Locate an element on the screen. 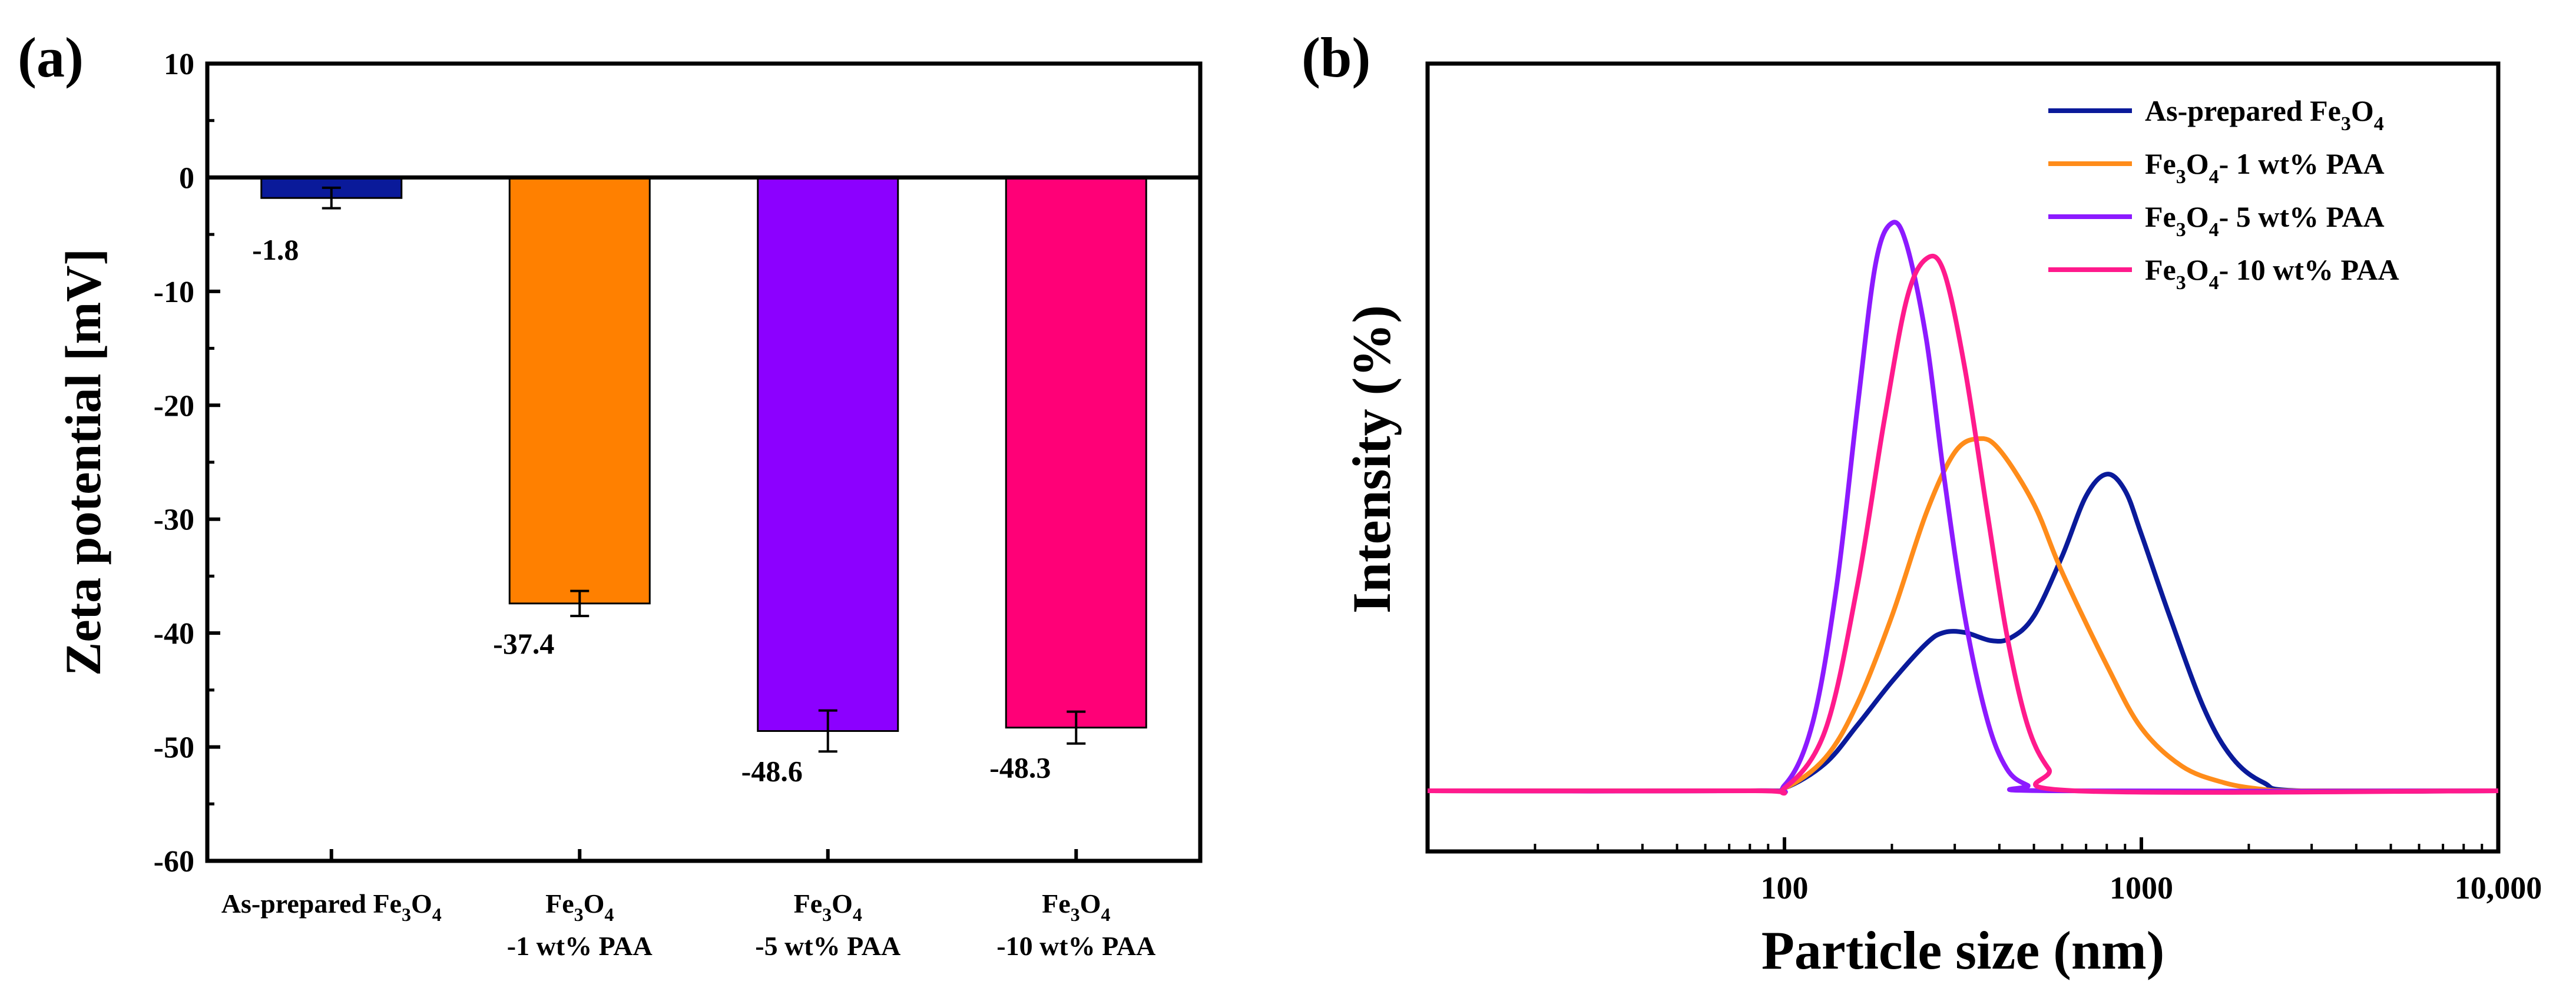 This screenshot has height=1001, width=2576. legend-entry: Fe3O4- 5 wt% PAA is located at coordinates (2265, 221).